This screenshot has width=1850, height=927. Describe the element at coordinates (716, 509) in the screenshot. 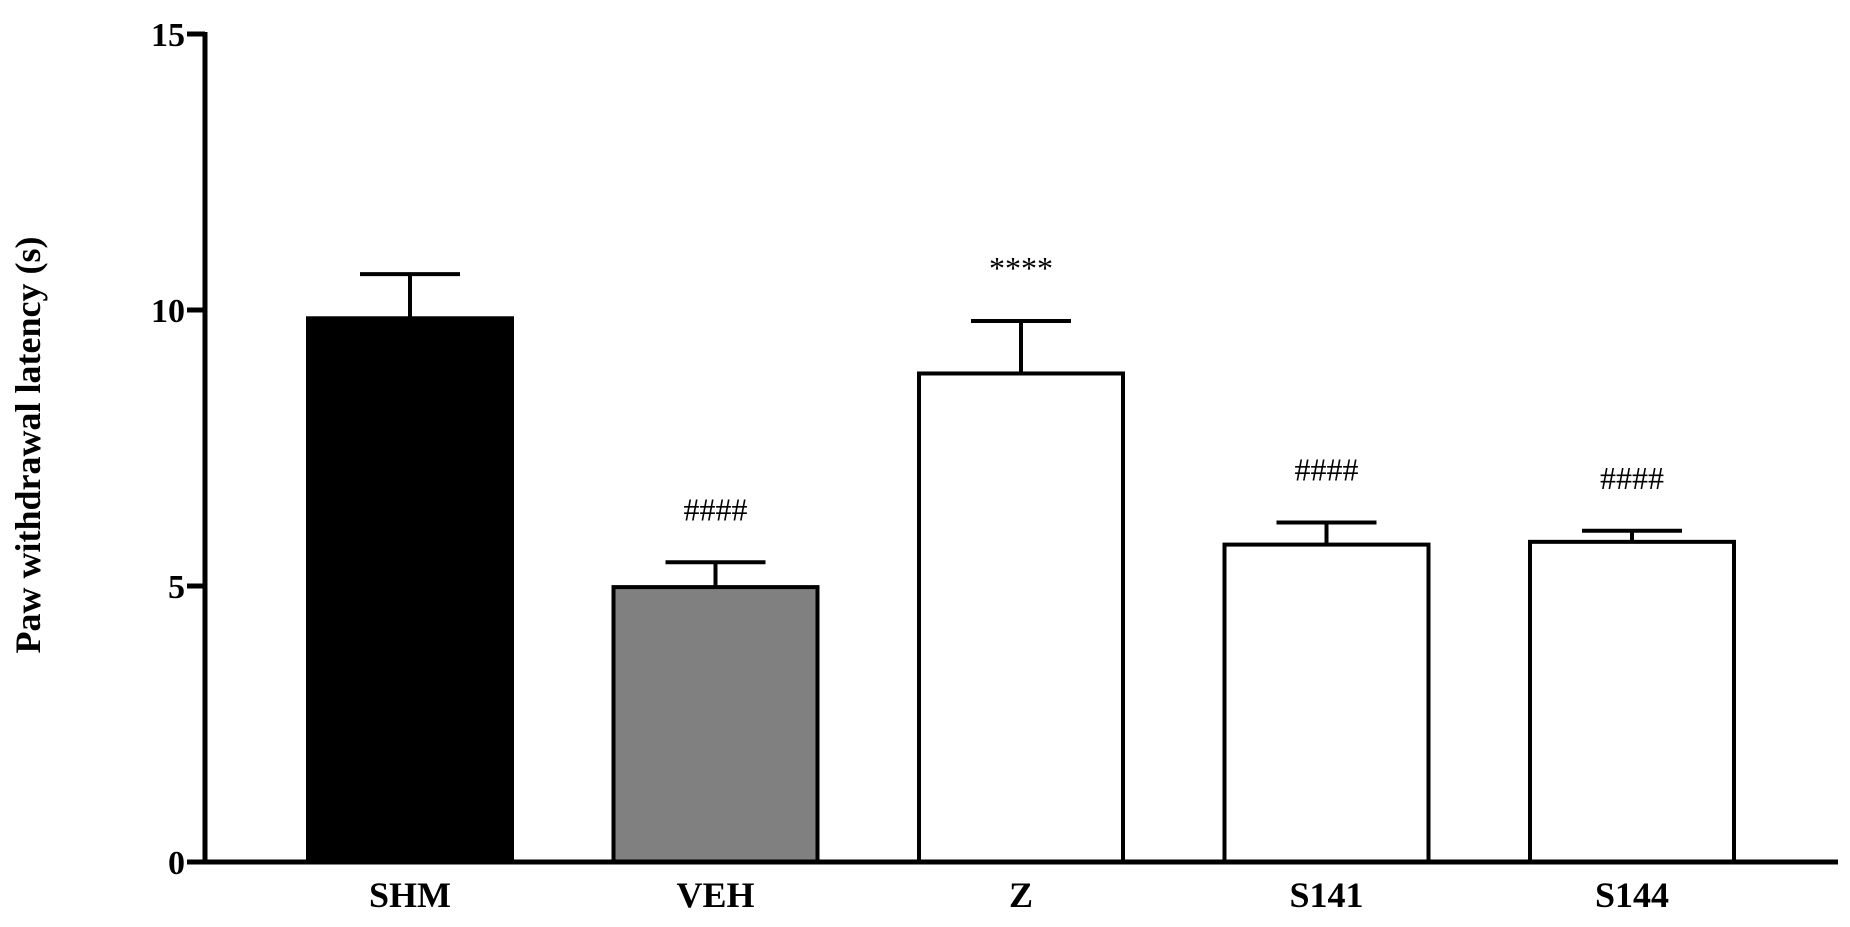

I see `annotation-veh: ####` at that location.